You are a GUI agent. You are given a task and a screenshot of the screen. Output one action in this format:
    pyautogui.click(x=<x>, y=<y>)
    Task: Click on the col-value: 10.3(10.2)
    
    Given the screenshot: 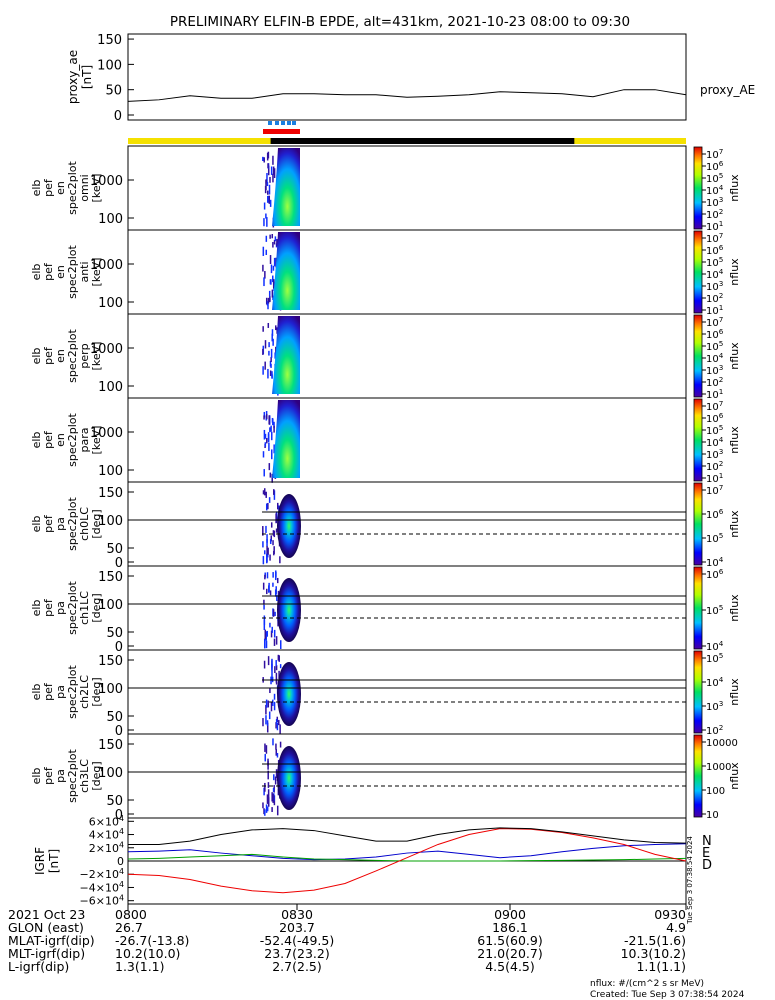 What is the action you would take?
    pyautogui.click(x=653, y=953)
    